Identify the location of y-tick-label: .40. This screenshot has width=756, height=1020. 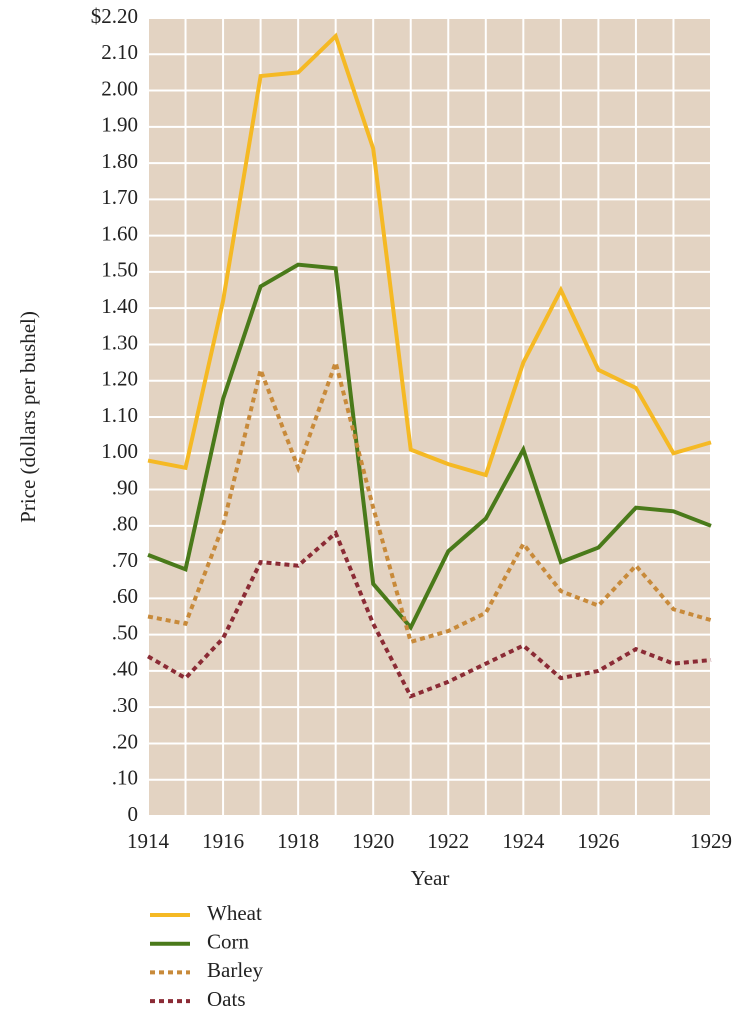
(125, 669).